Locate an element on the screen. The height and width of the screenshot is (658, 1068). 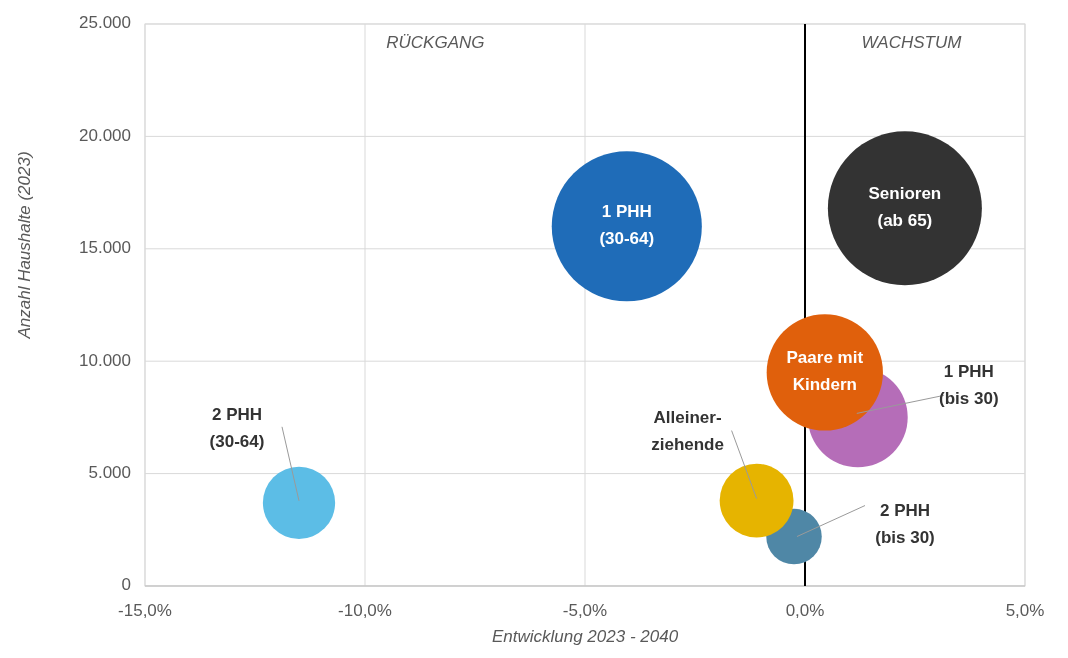
y-tick-label: 25.000 is located at coordinates (105, 23).